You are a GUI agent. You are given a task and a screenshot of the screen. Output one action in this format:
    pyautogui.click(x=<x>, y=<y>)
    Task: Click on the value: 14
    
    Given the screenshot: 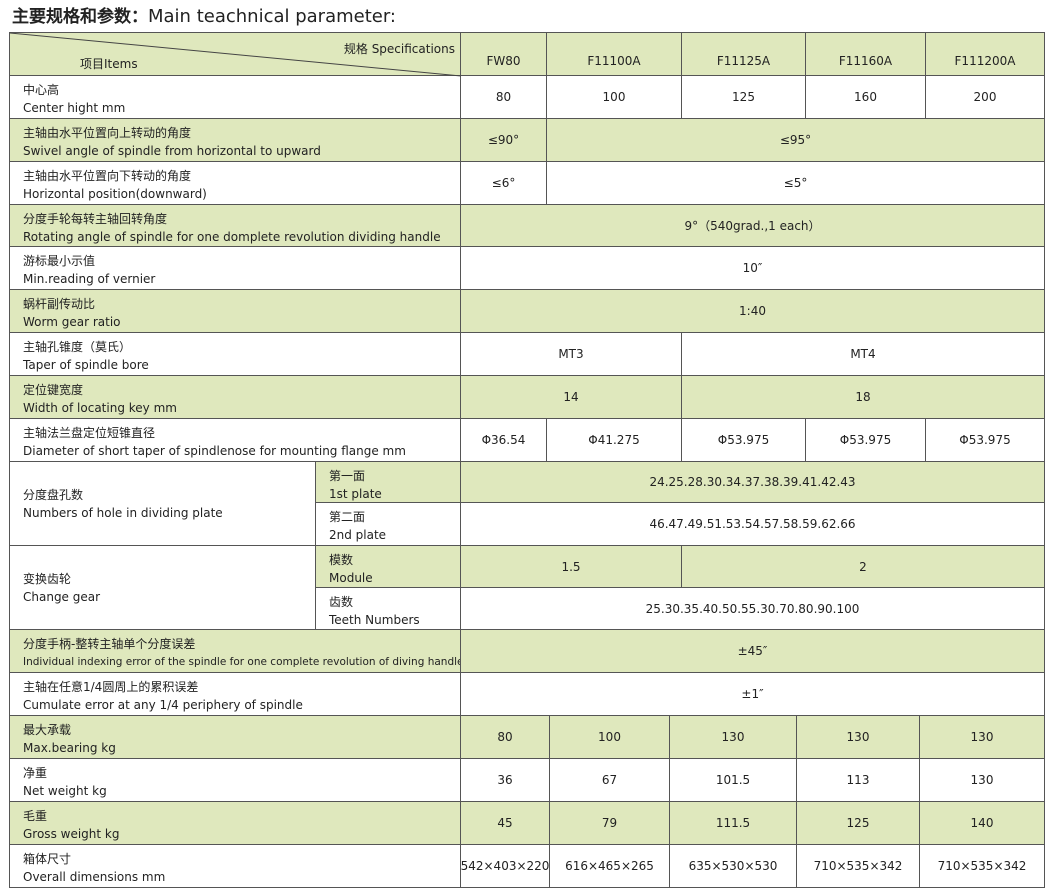 What is the action you would take?
    pyautogui.click(x=571, y=397)
    